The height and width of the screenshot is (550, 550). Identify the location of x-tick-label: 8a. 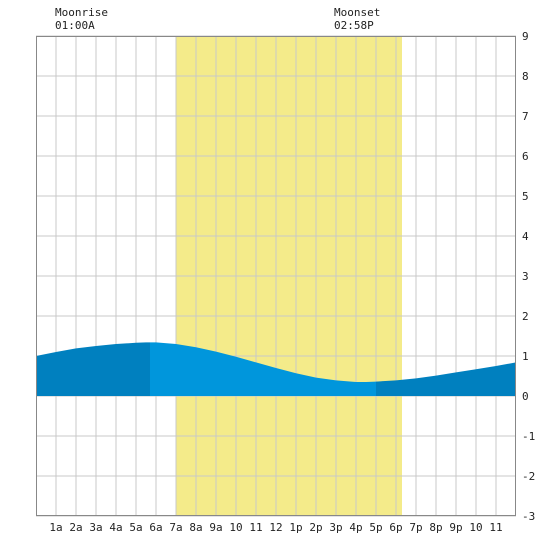
(195, 527).